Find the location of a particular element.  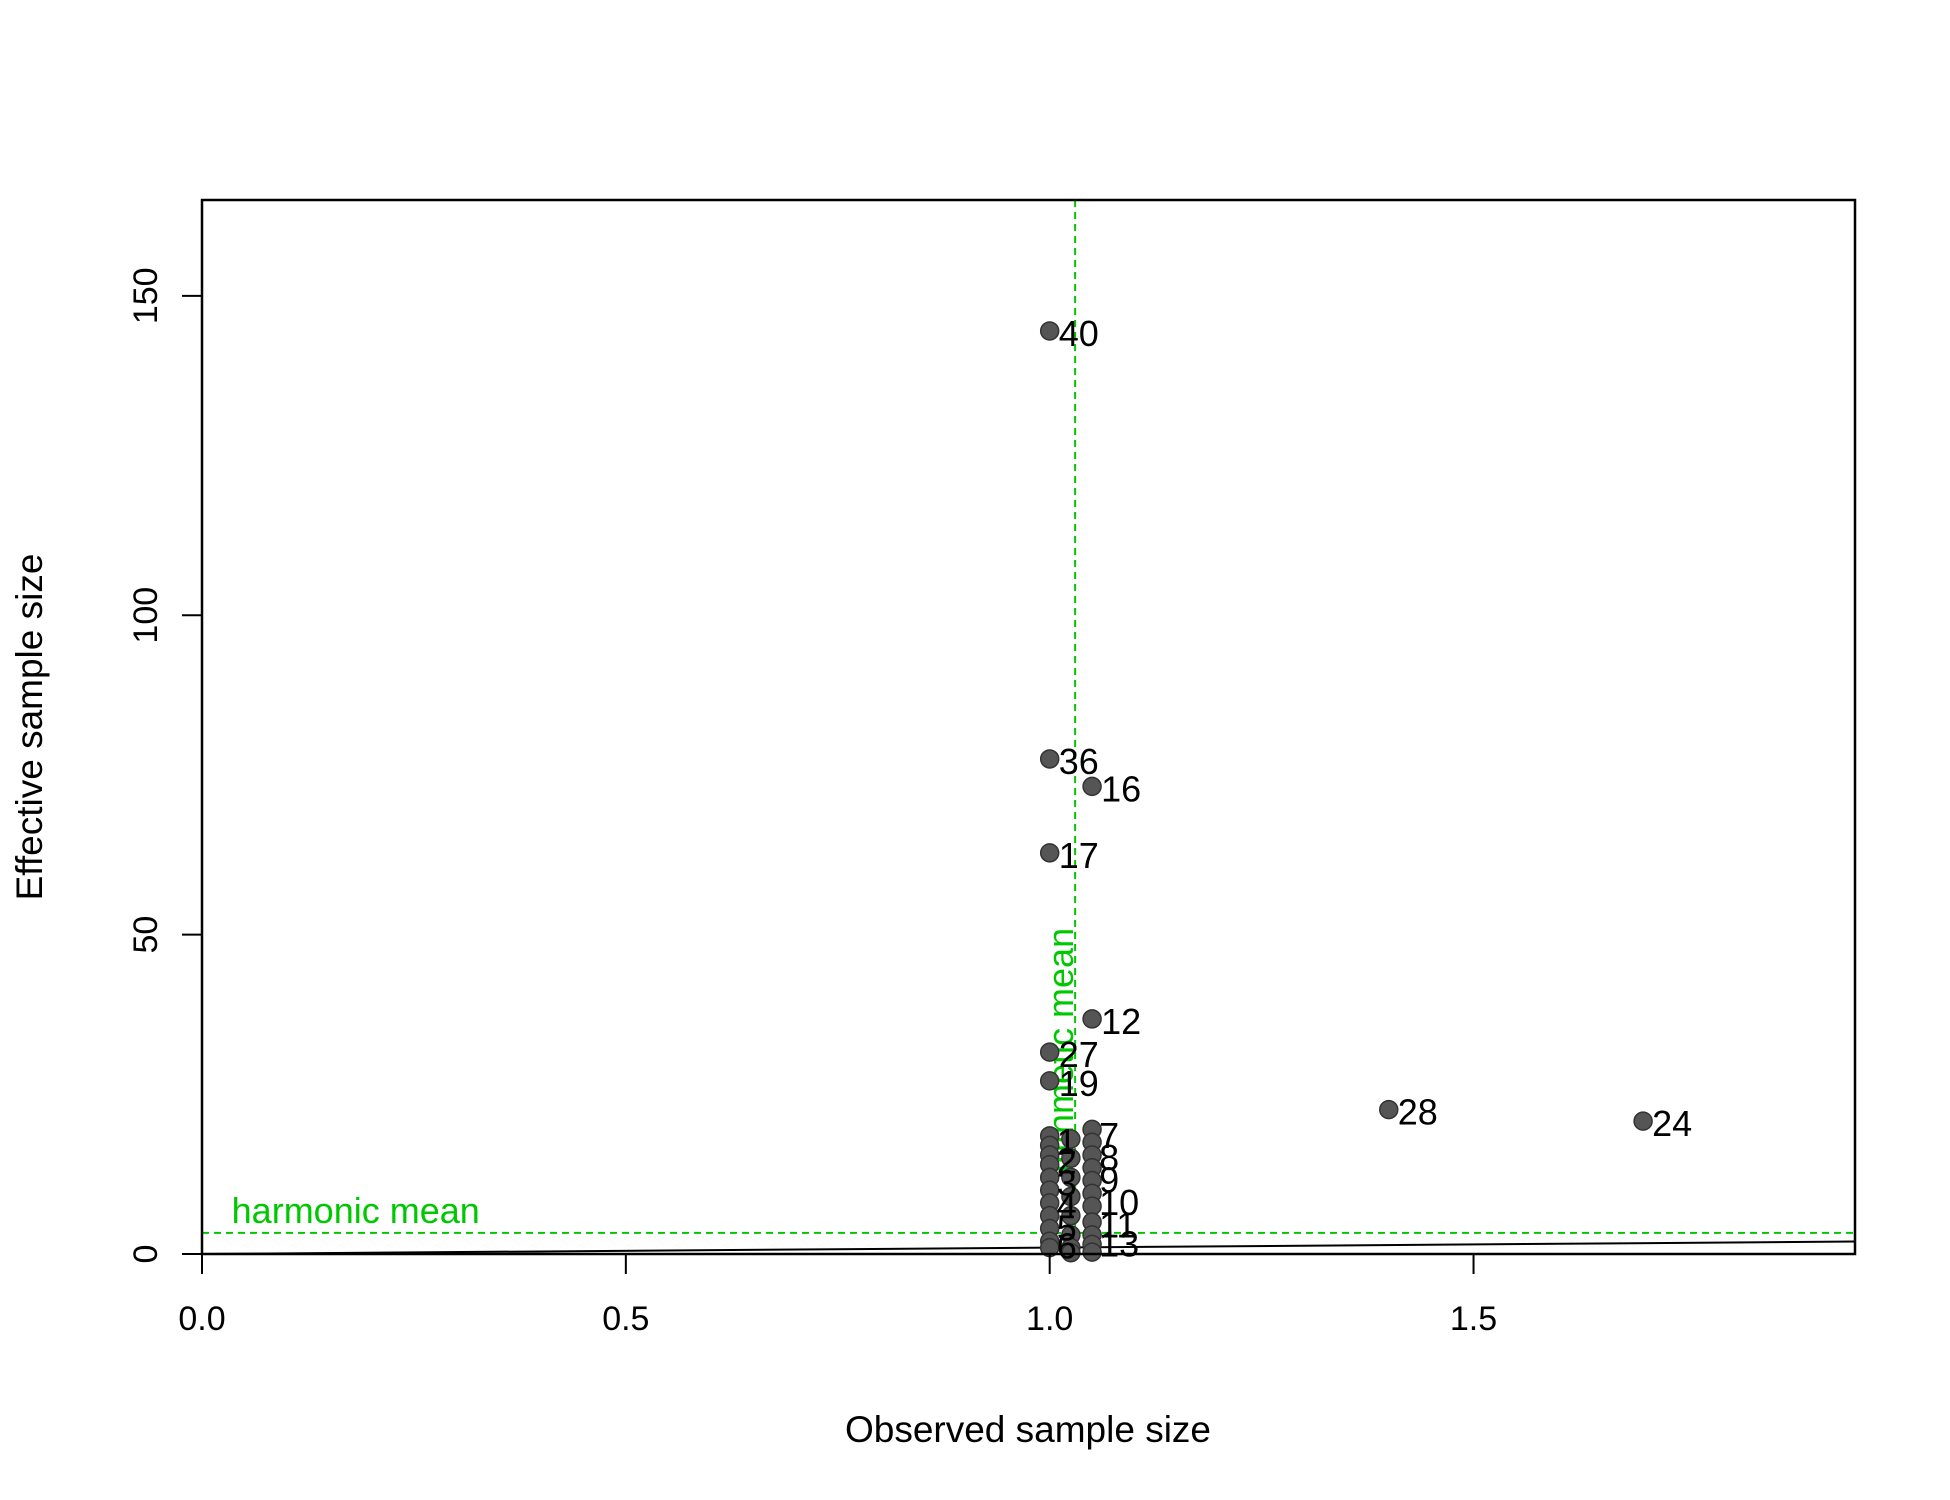

point-label: 27 is located at coordinates (1079, 1054).